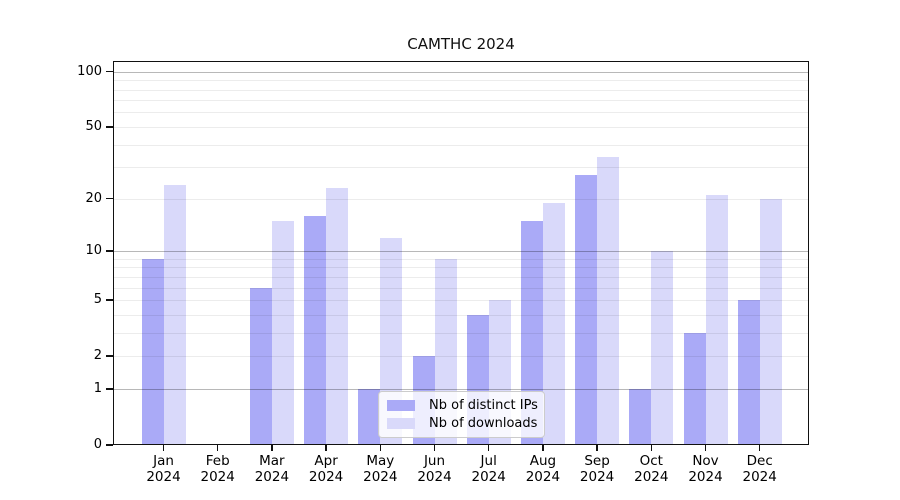 The image size is (900, 500). Describe the element at coordinates (97, 444) in the screenshot. I see `y-tick-label-0: 0` at that location.